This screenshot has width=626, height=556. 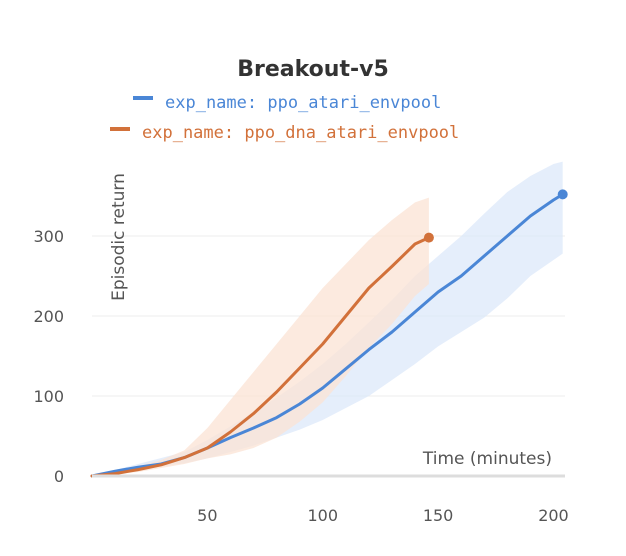 I want to click on legend-label-ppo-atari-envpool: exp_name: ppo_atari_envpool, so click(x=303, y=103).